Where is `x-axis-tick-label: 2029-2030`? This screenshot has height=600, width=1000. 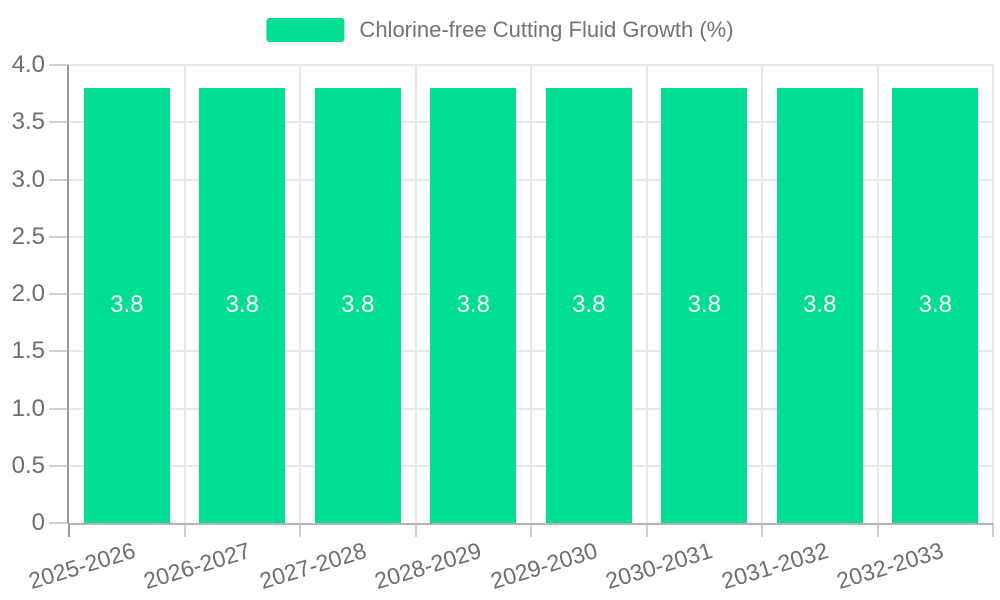 x-axis-tick-label: 2029-2030 is located at coordinates (544, 566).